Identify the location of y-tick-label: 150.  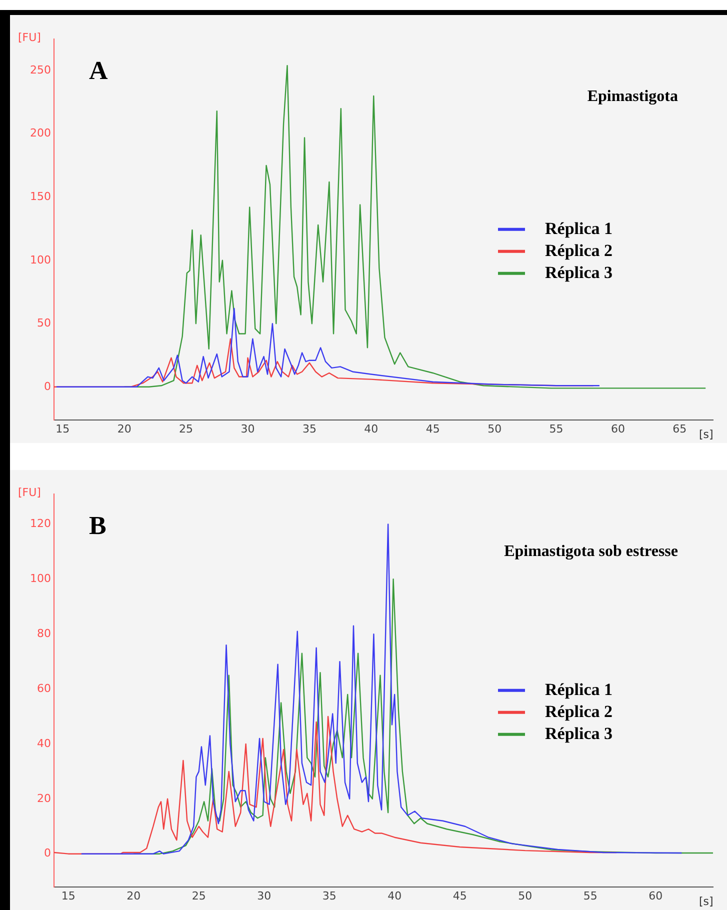
(40, 196).